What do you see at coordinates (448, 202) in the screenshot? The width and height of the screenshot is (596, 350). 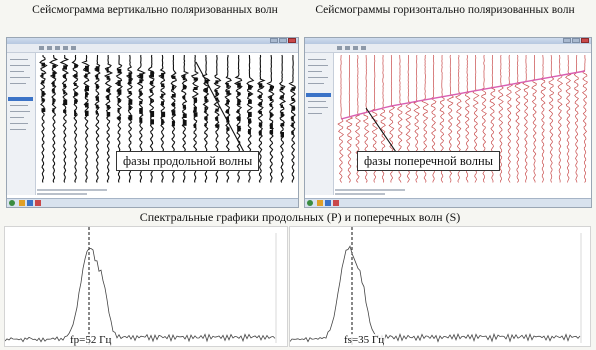 I see `taskbar` at bounding box center [448, 202].